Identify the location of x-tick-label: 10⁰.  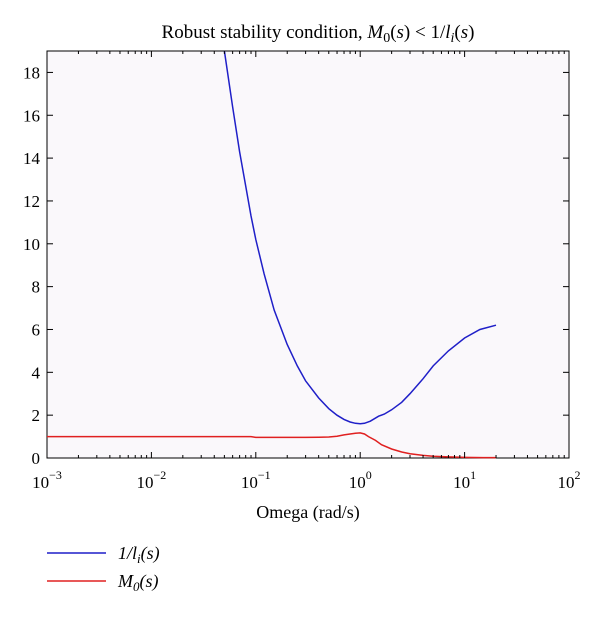
(360, 480).